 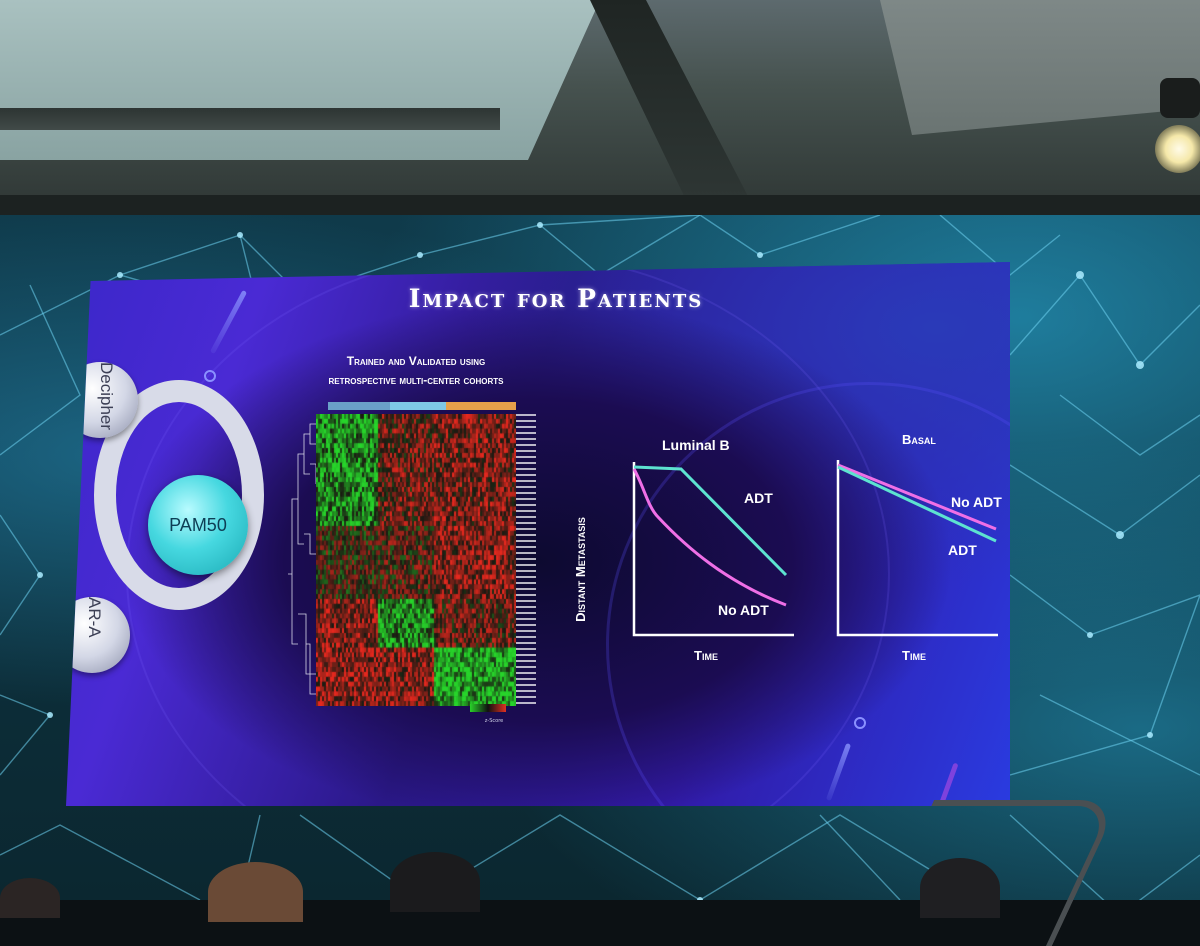 What do you see at coordinates (300, 80) in the screenshot?
I see `ceiling-tile` at bounding box center [300, 80].